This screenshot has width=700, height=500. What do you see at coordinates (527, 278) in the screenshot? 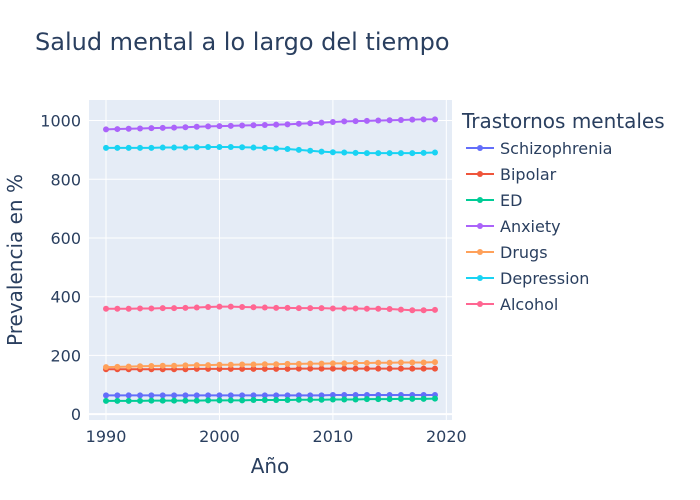
I see `legend-item-depression: Depression` at bounding box center [527, 278].